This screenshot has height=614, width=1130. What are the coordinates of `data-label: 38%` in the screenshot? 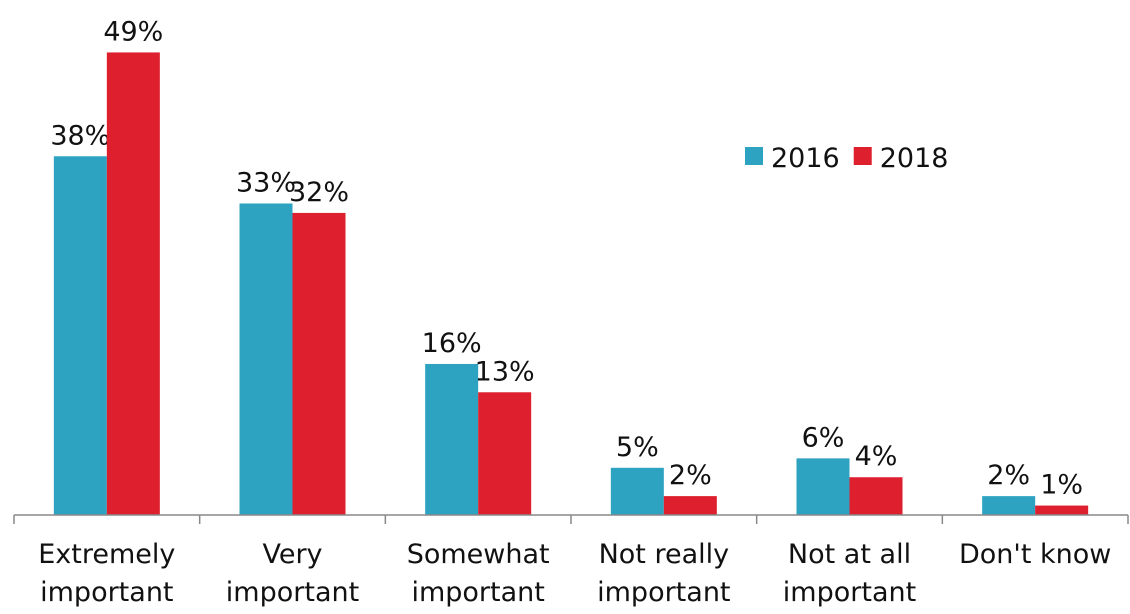 It's located at (80, 135).